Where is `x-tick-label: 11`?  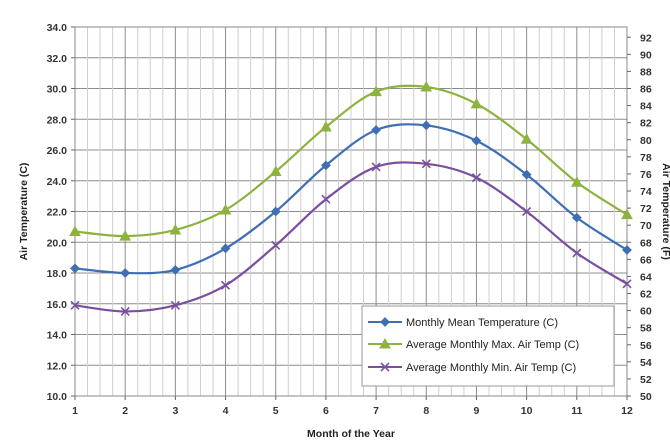 x-tick-label: 11 is located at coordinates (576, 411).